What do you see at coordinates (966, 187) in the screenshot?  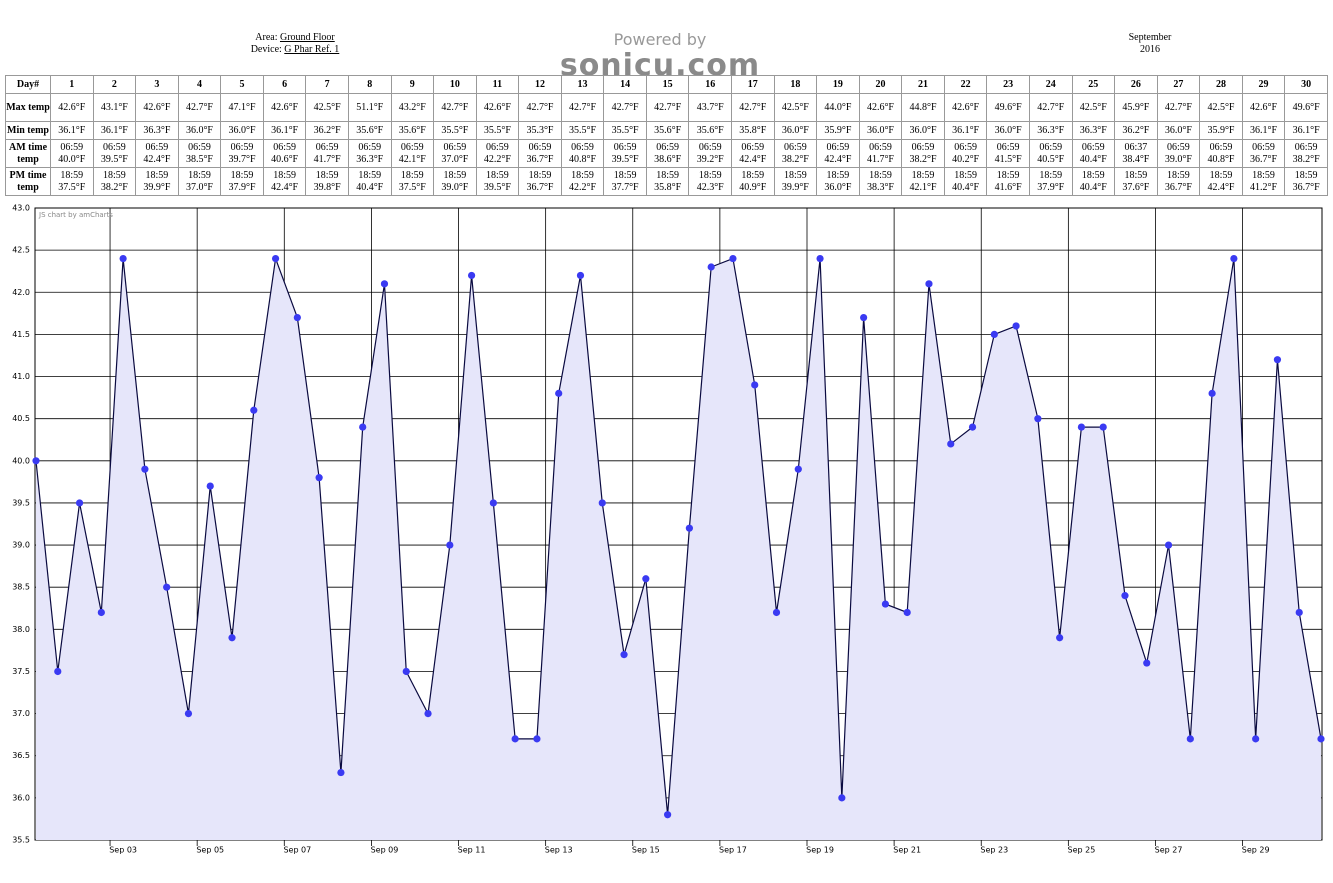 I see `cell-temp: 40.4°F` at bounding box center [966, 187].